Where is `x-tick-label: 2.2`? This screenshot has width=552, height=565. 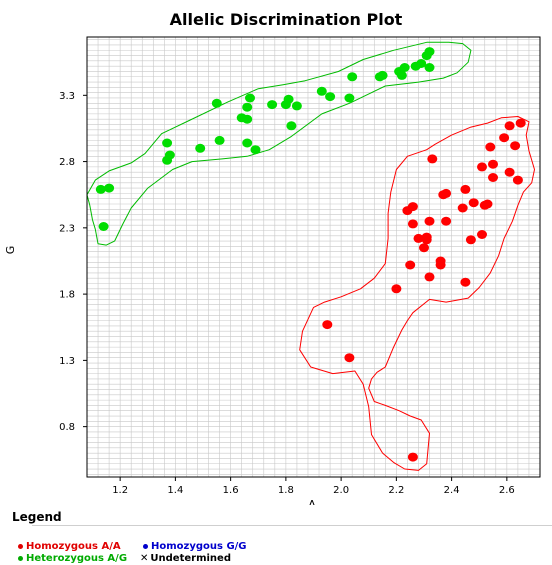
x-tick-label: 2.2 is located at coordinates (396, 490).